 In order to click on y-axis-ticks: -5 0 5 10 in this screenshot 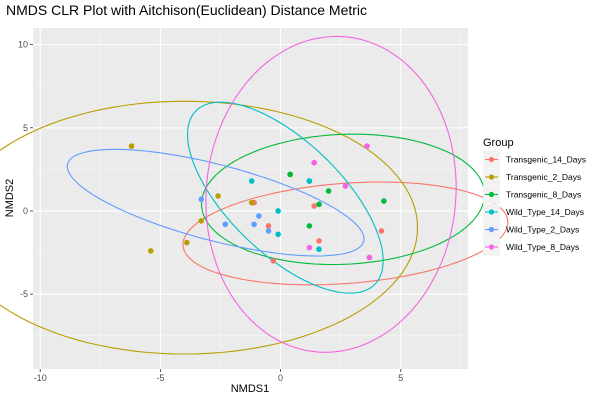, I will do `click(25, 169)`.